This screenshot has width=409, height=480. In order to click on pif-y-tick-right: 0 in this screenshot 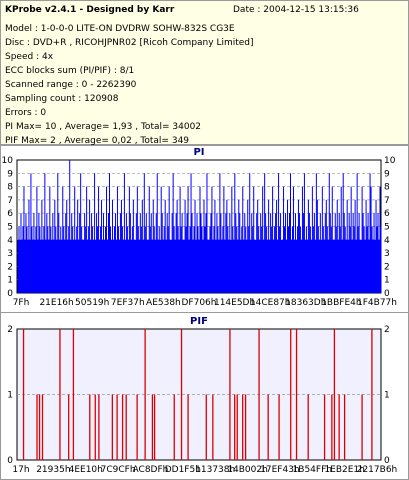, I will do `click(387, 461)`.